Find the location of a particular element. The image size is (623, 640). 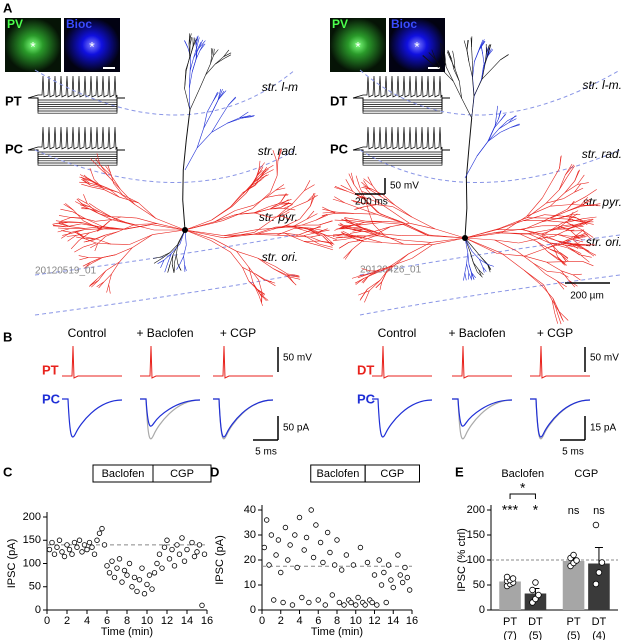

y-tick-label: 30 is located at coordinates (250, 535).